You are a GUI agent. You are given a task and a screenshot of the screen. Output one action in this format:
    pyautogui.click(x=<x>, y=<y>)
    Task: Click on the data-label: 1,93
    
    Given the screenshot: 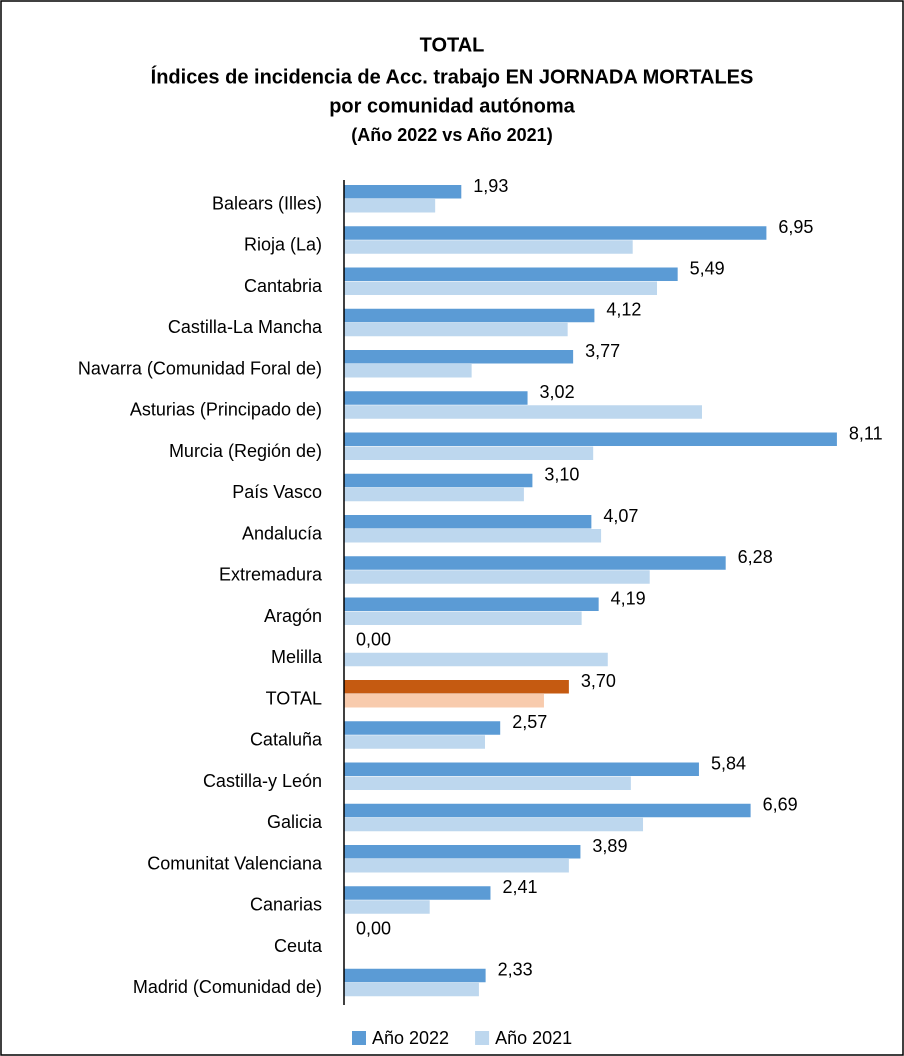 What is the action you would take?
    pyautogui.click(x=490, y=186)
    